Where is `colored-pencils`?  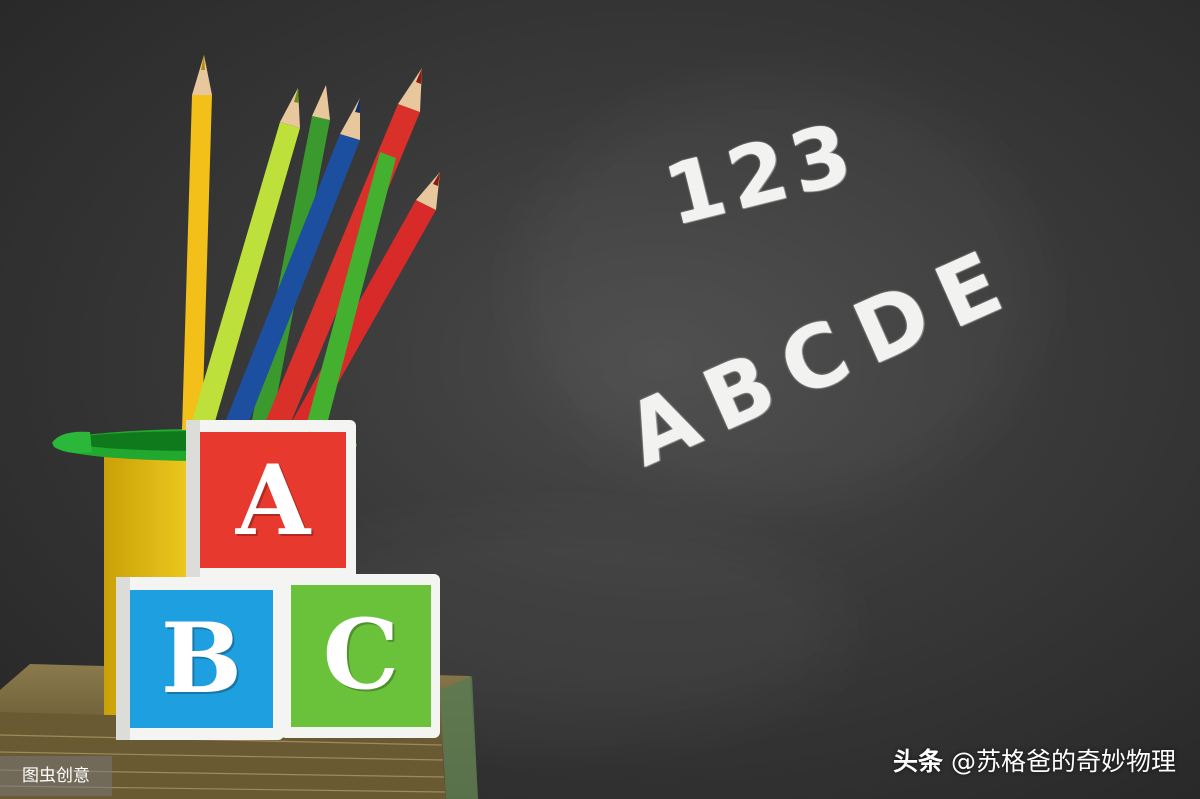 colored-pencils is located at coordinates (311, 245).